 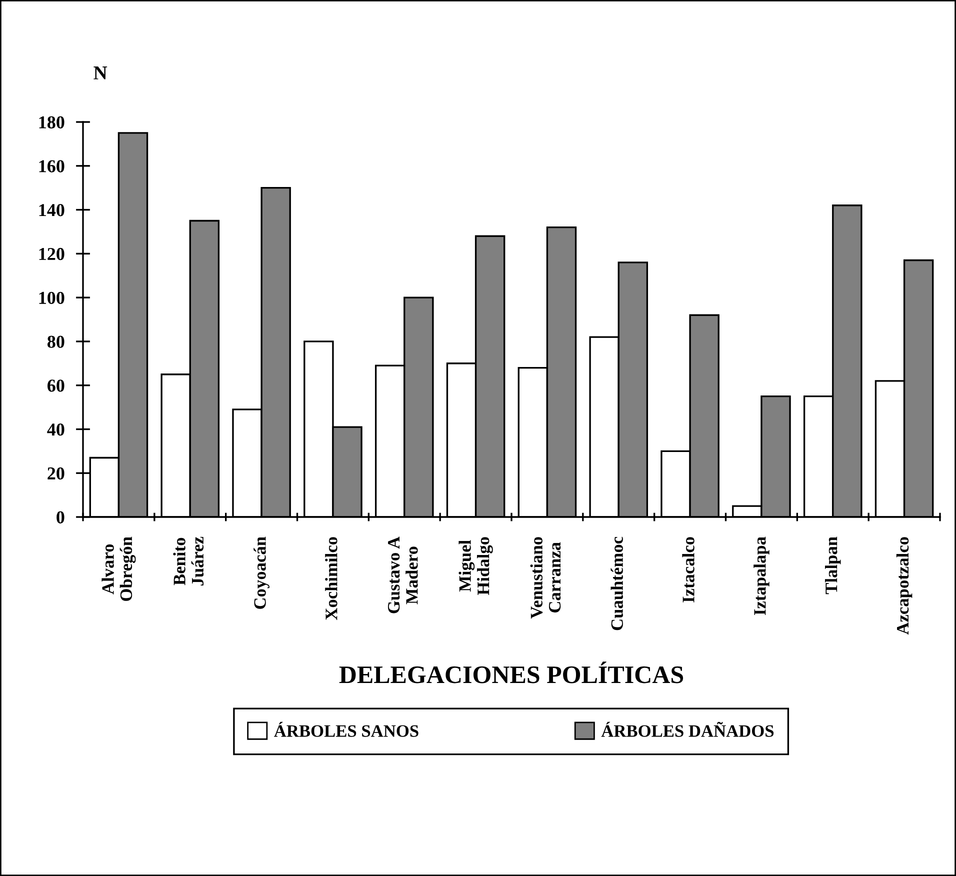 What do you see at coordinates (617, 583) in the screenshot?
I see `x-tick-label: Cuauhtémoc` at bounding box center [617, 583].